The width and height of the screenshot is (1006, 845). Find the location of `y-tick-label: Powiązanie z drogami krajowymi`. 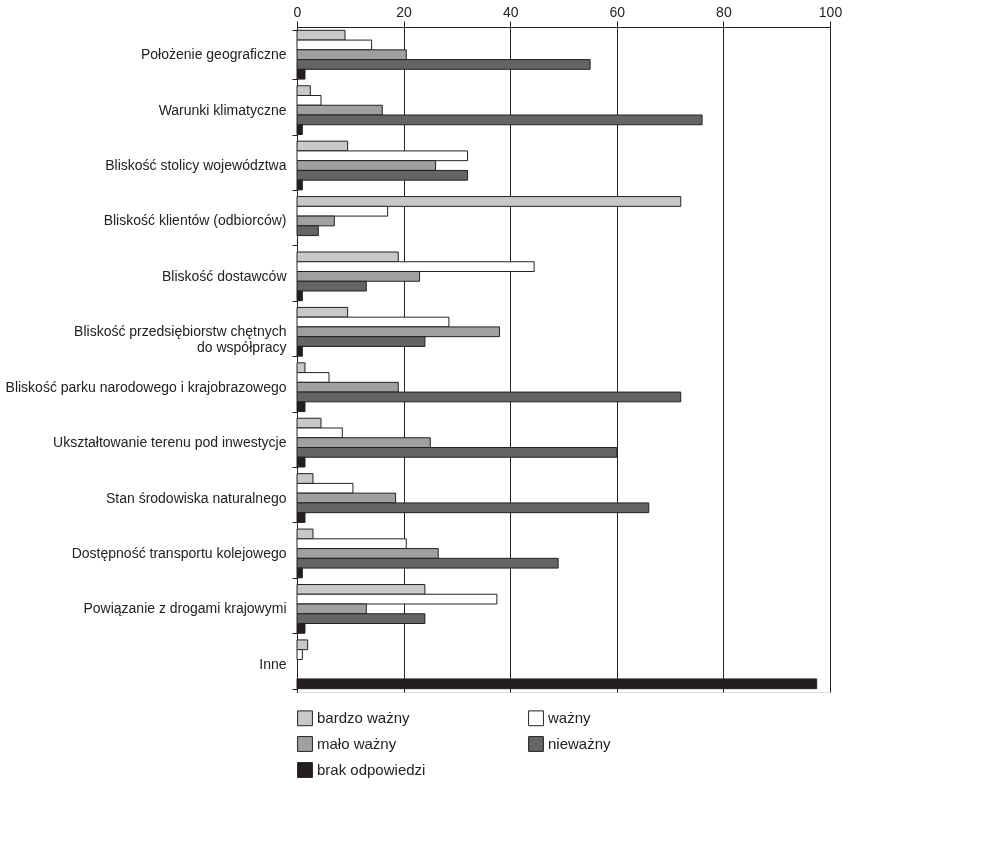

y-tick-label: Powiązanie z drogami krajowymi is located at coordinates (185, 608).